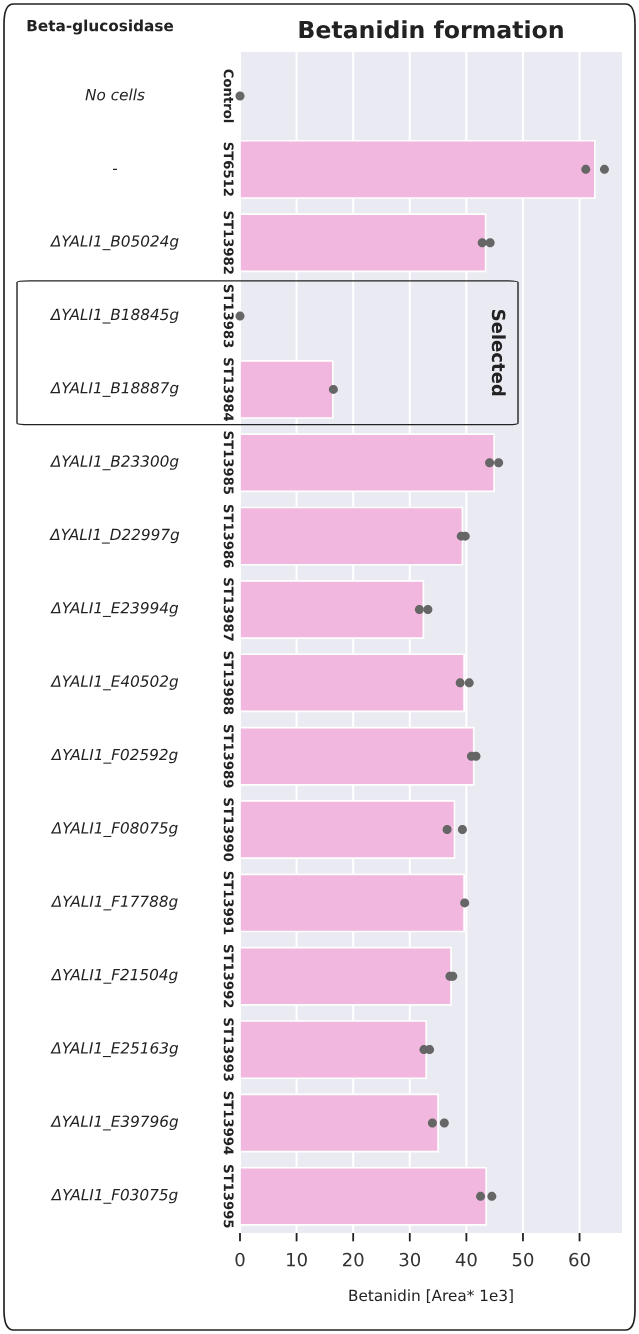 Image resolution: width=639 pixels, height=1334 pixels. I want to click on annotation: Selected, so click(498, 352).